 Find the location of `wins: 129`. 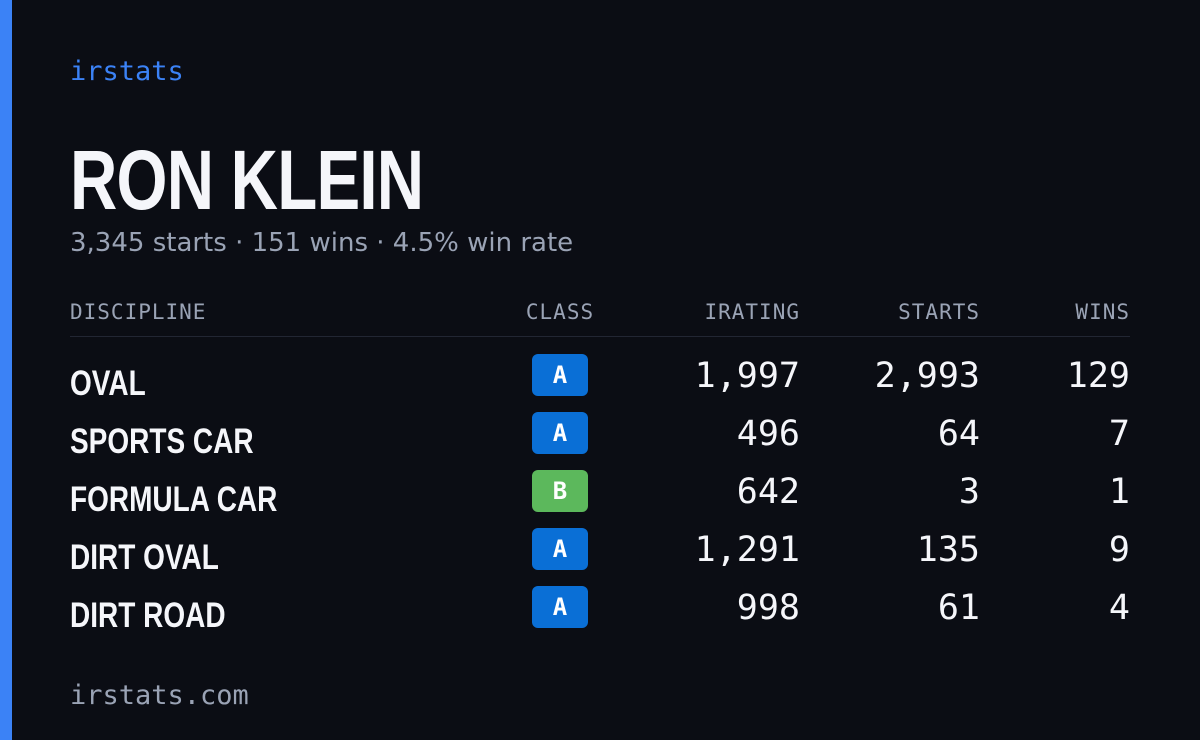

wins: 129 is located at coordinates (1098, 376).